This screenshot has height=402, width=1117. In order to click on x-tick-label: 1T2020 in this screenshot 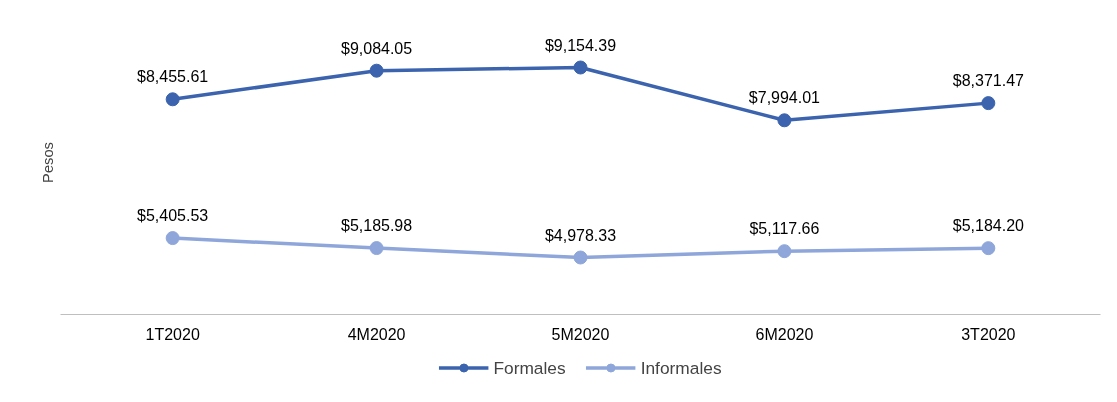, I will do `click(172, 334)`.